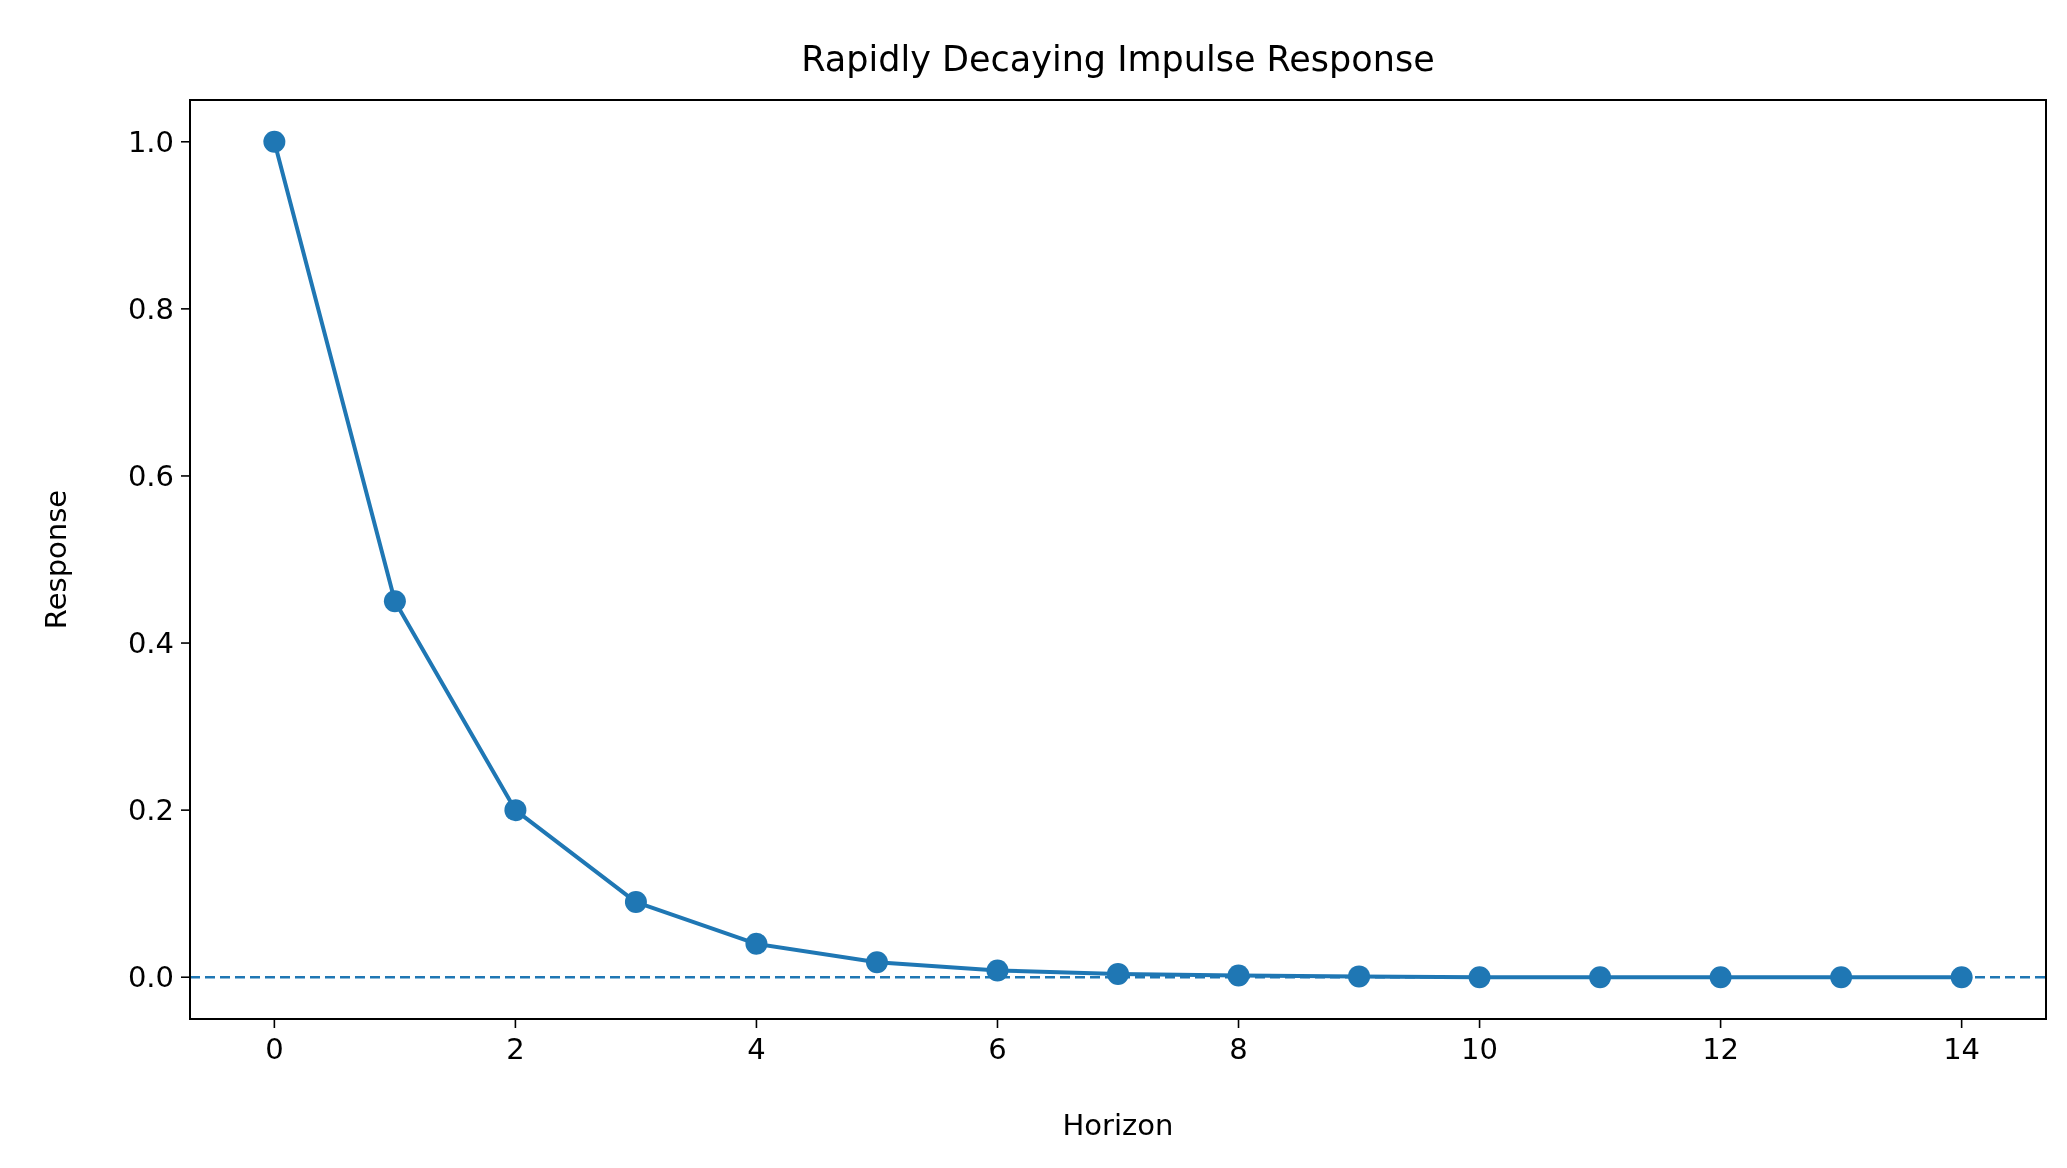 This screenshot has height=1168, width=2067. What do you see at coordinates (150, 475) in the screenshot?
I see `y-tick-label: 0.6` at bounding box center [150, 475].